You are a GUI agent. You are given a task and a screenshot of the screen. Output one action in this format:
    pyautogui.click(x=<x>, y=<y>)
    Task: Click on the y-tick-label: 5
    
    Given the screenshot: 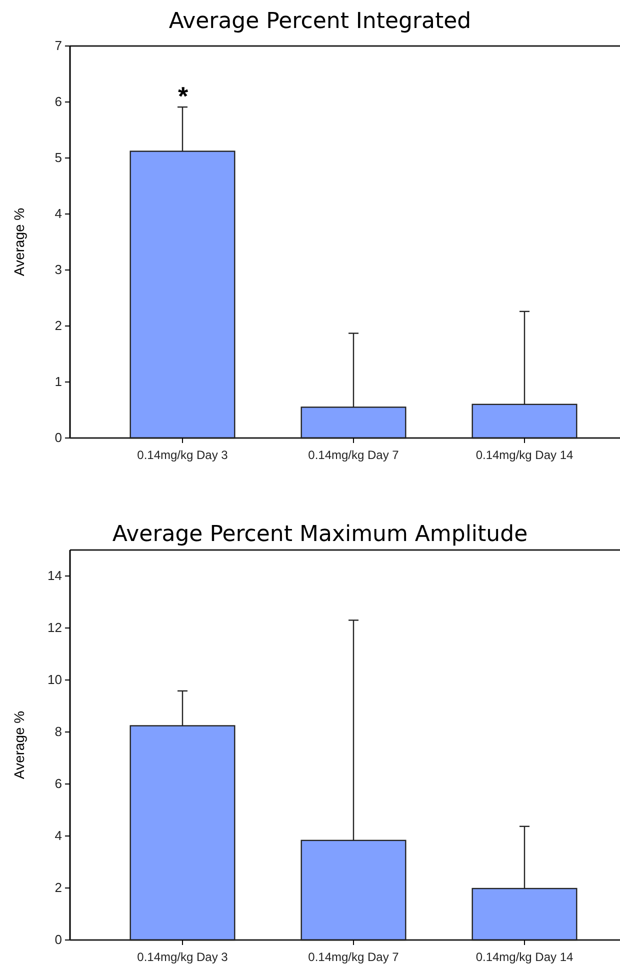 What is the action you would take?
    pyautogui.click(x=58, y=158)
    